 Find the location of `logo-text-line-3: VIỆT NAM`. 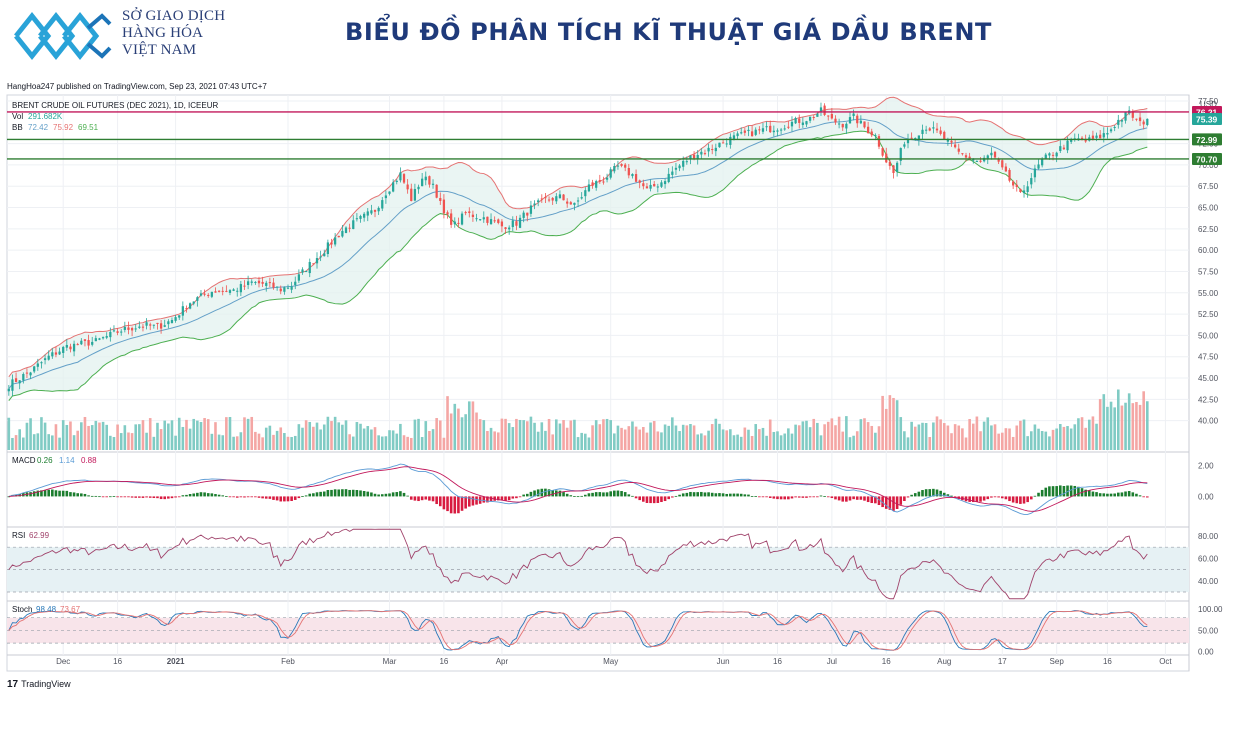

logo-text-line-3: VIỆT NAM is located at coordinates (159, 50).